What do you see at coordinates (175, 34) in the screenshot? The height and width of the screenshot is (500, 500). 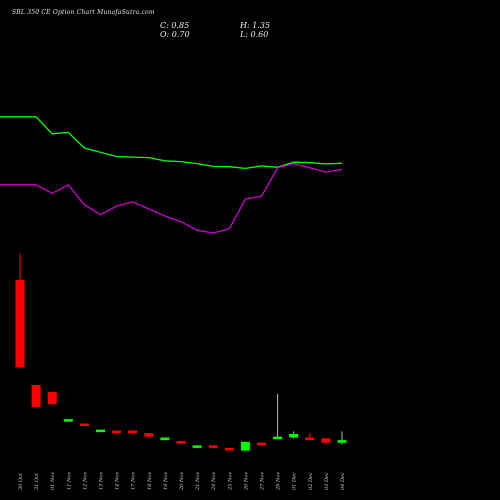 I see `open-readout: O: 0.70` at bounding box center [175, 34].